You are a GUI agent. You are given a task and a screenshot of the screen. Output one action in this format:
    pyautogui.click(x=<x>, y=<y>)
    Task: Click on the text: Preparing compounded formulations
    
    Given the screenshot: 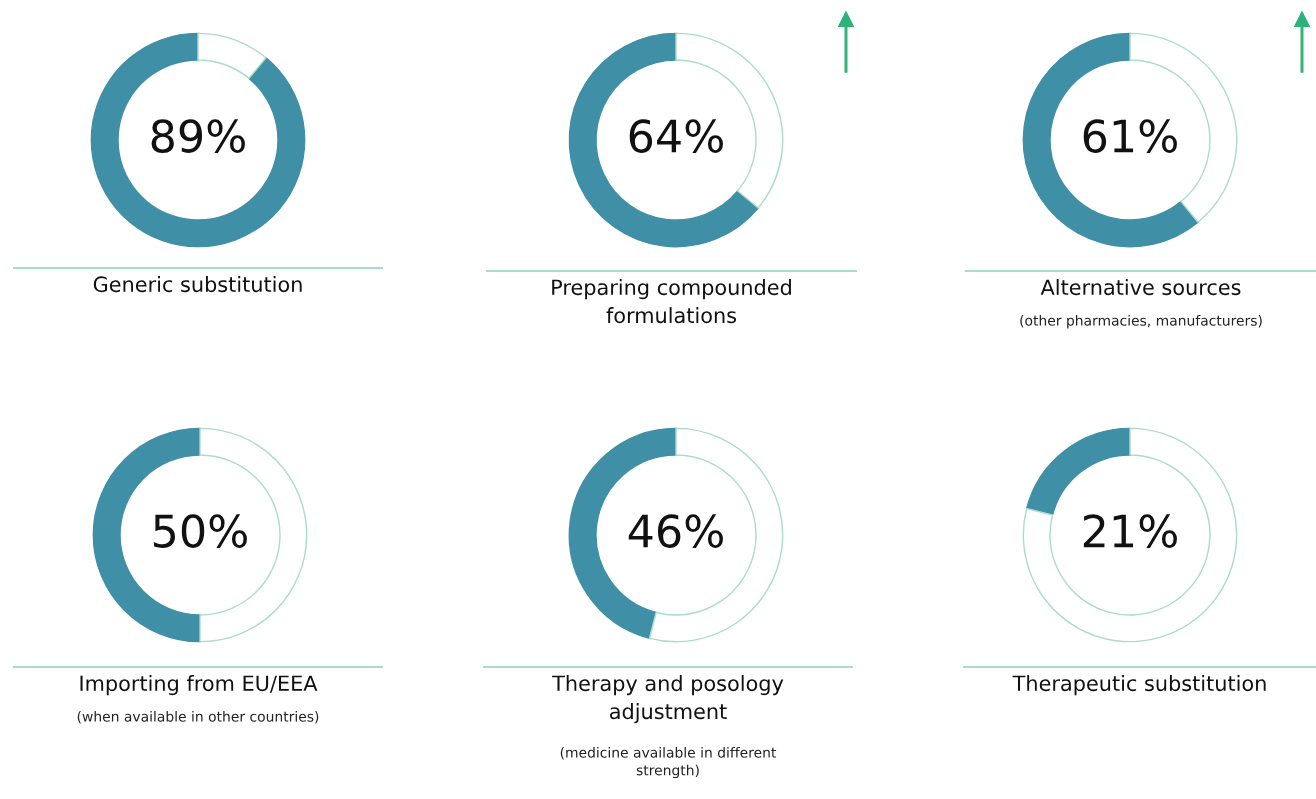 What is the action you would take?
    pyautogui.click(x=671, y=301)
    